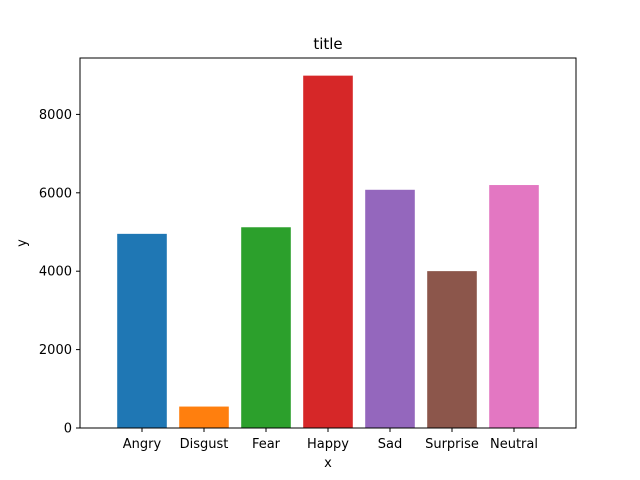  I want to click on x-tick-label: Fear, so click(266, 444).